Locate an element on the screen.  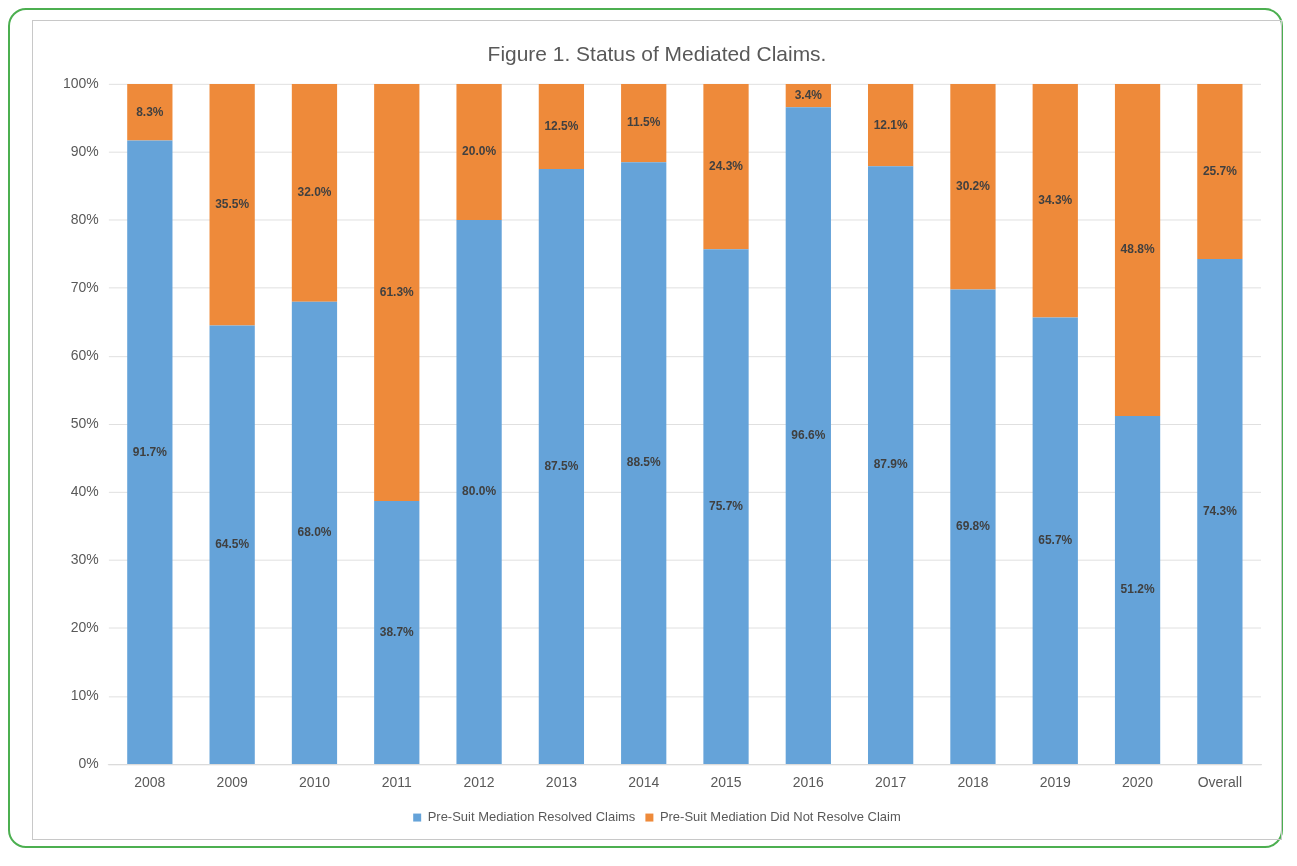
data-label: 87.5% is located at coordinates (561, 465).